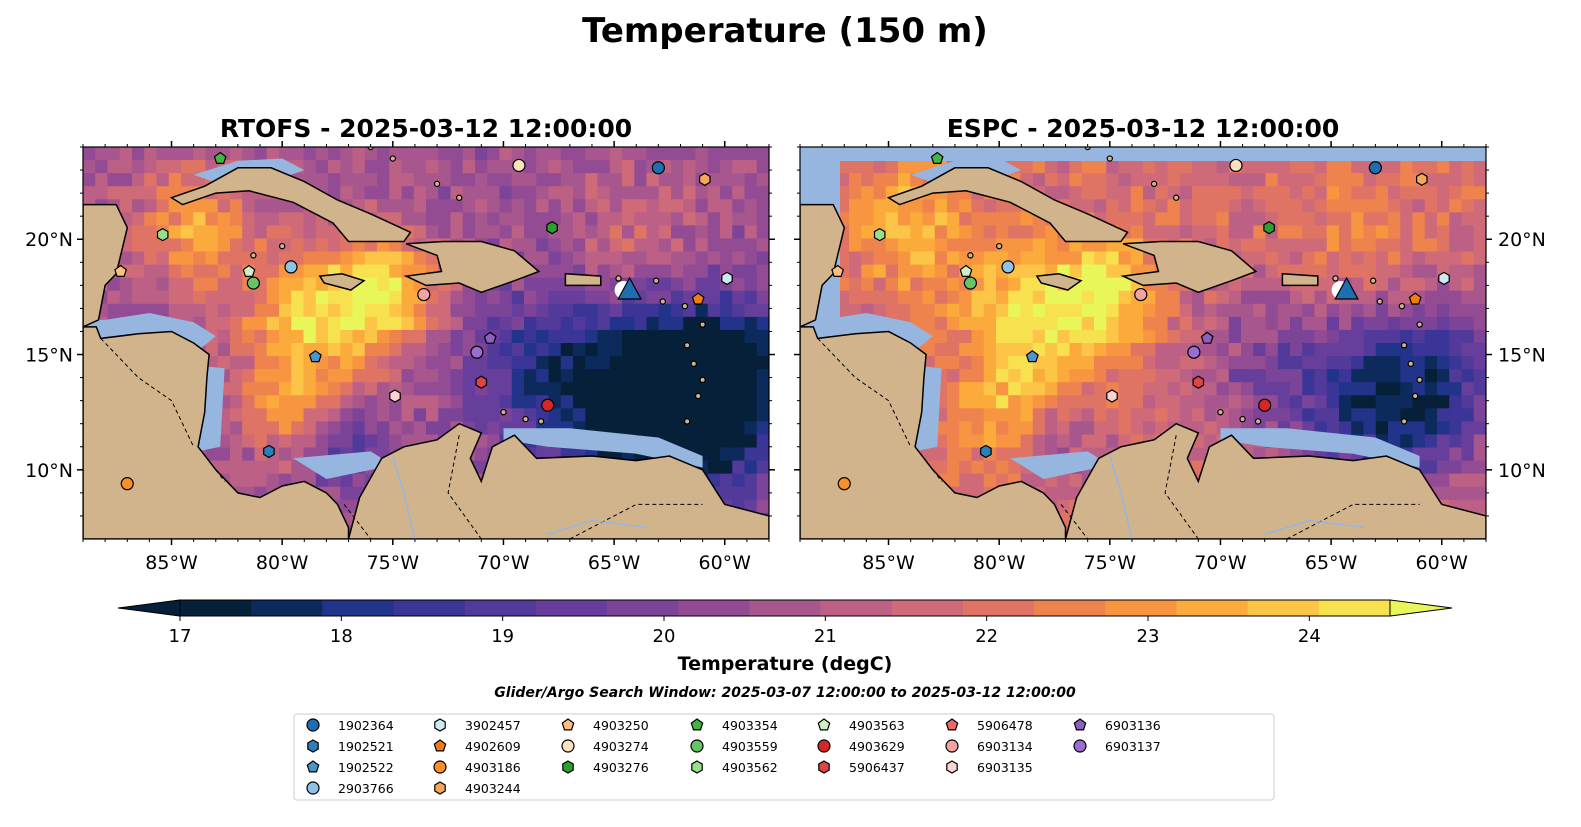 This screenshot has height=827, width=1581. What do you see at coordinates (621, 767) in the screenshot?
I see `legend-label-4903276: 4903276` at bounding box center [621, 767].